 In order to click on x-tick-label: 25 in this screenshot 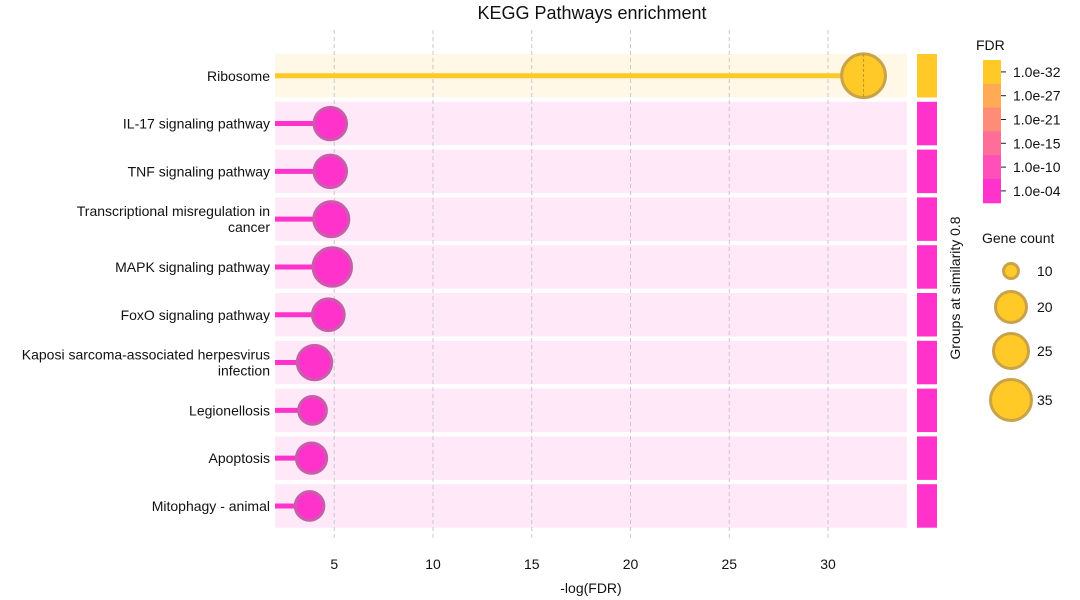, I will do `click(729, 564)`.